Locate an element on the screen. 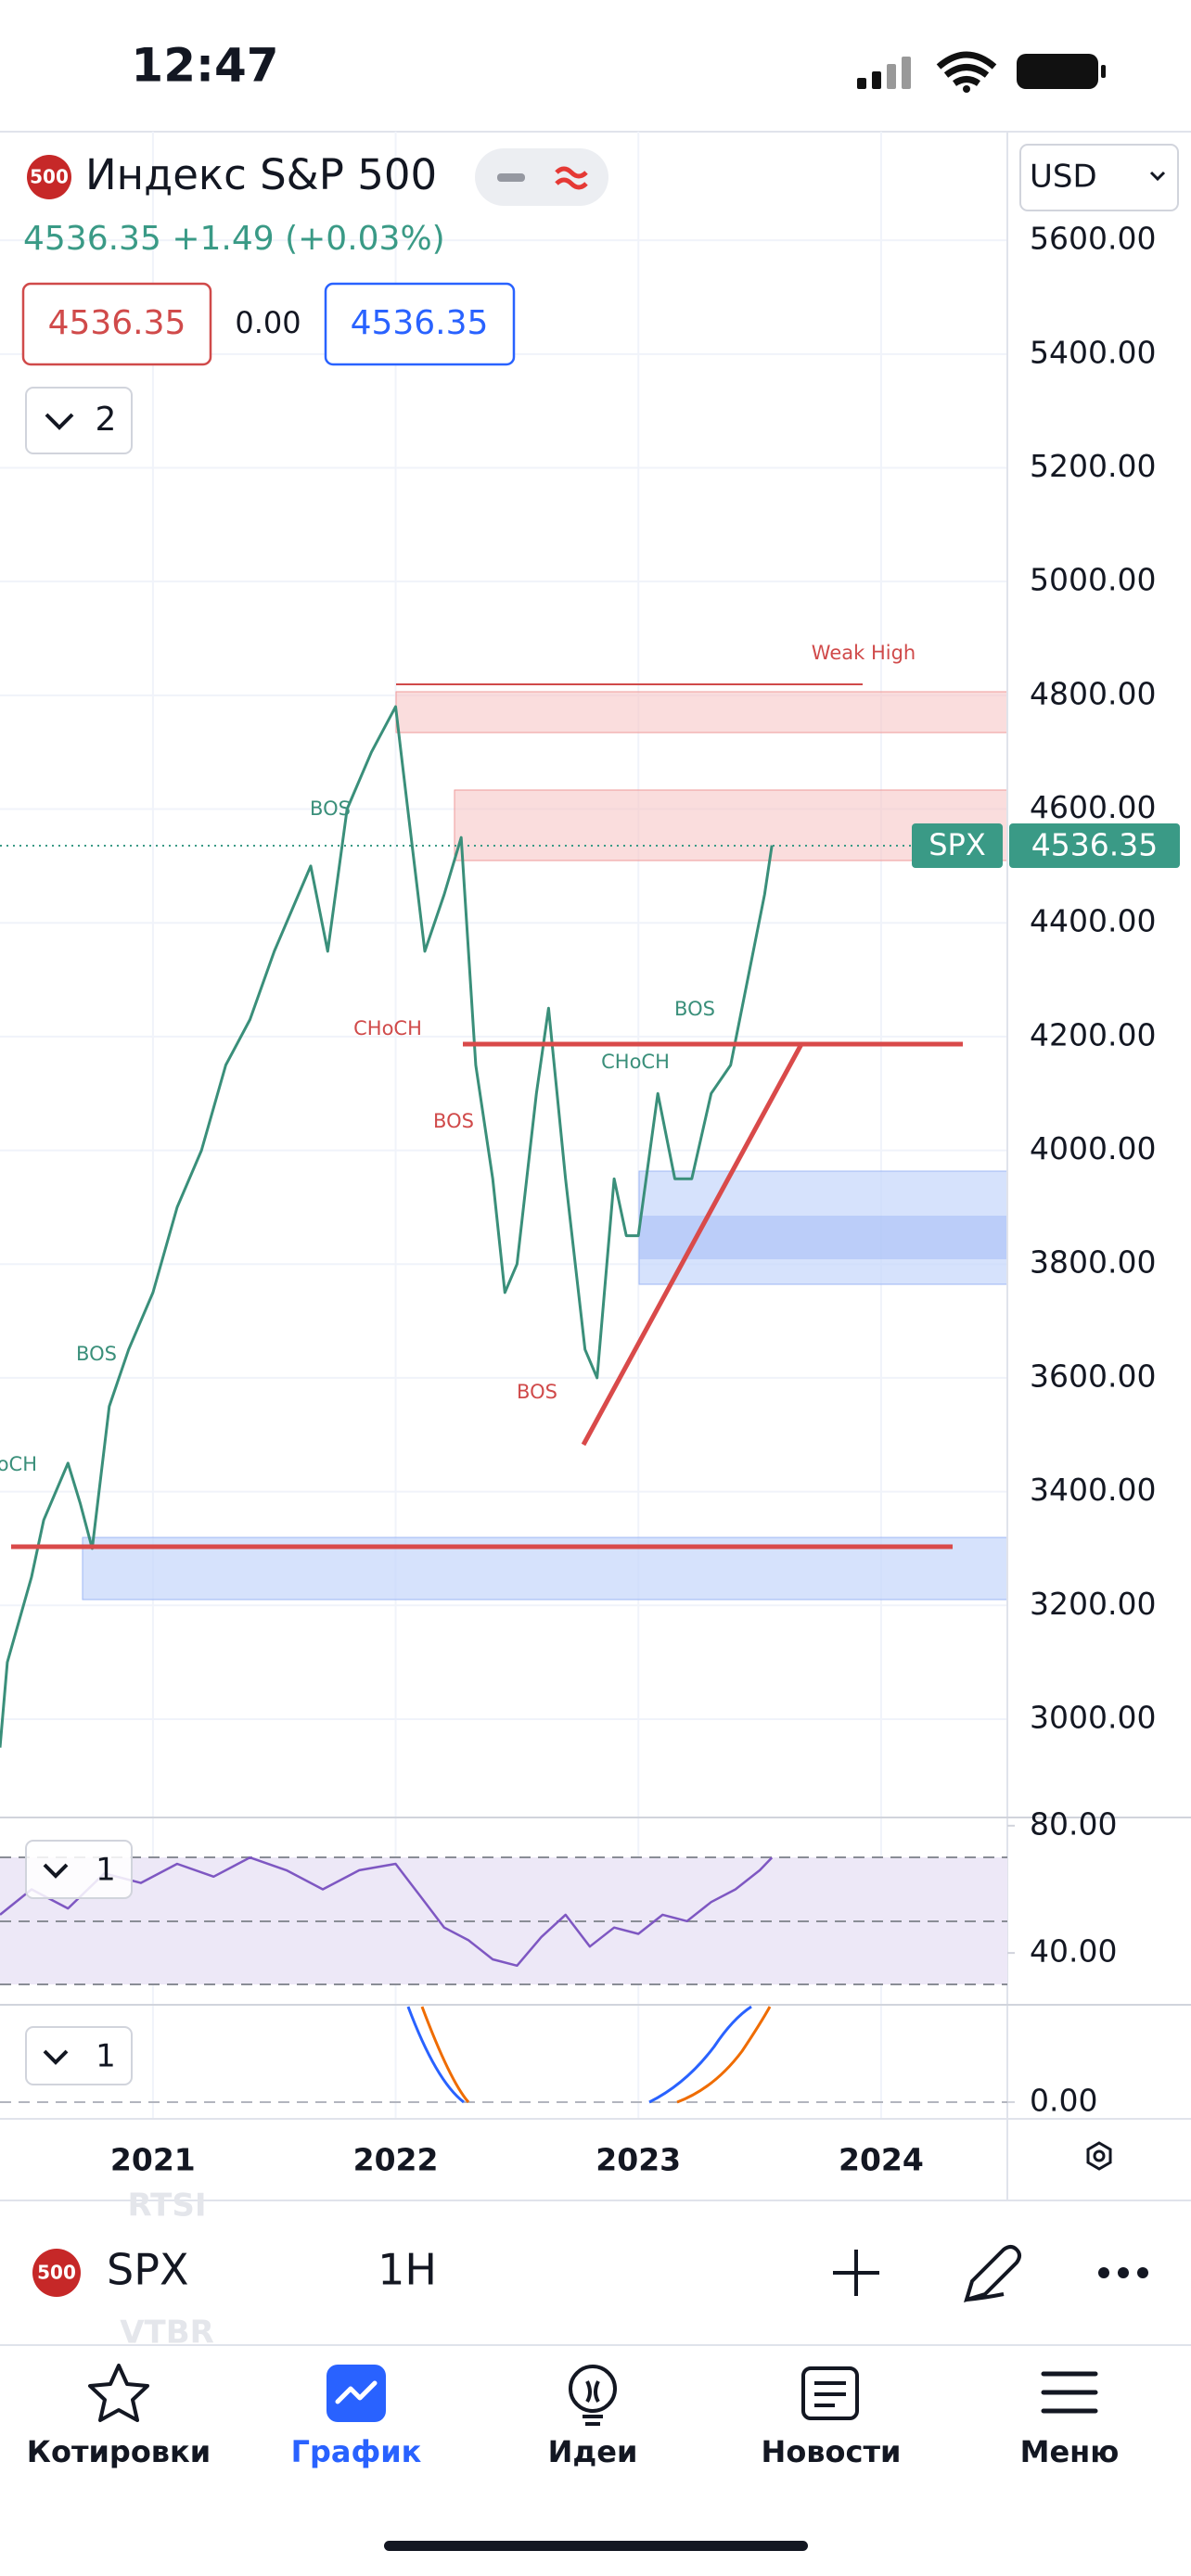 The width and height of the screenshot is (1191, 2576). more-button is located at coordinates (1123, 2272).